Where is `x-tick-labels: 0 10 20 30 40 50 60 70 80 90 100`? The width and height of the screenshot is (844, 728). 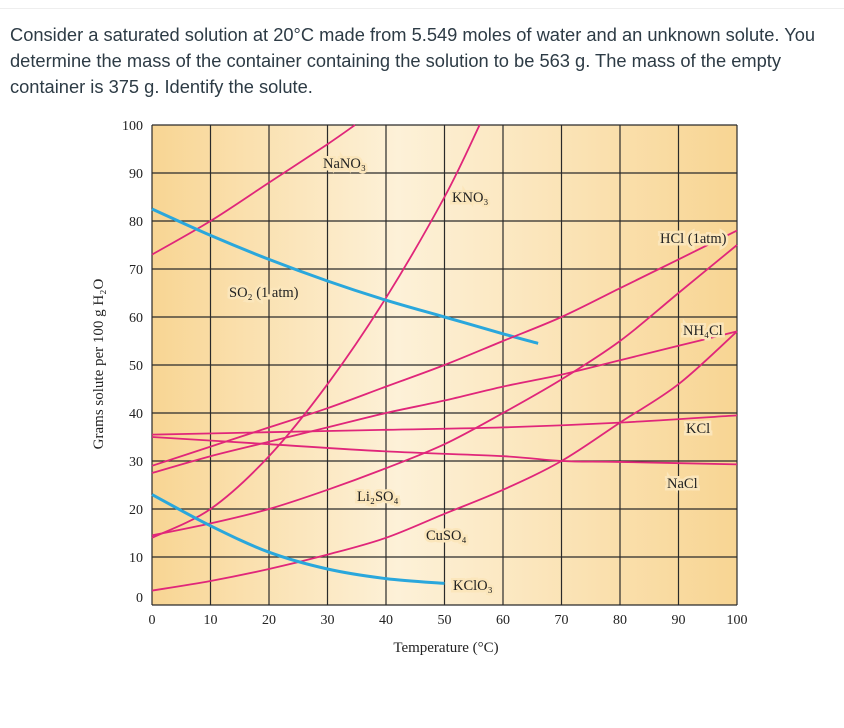 x-tick-labels: 0 10 20 30 40 50 60 70 80 90 100 is located at coordinates (448, 620).